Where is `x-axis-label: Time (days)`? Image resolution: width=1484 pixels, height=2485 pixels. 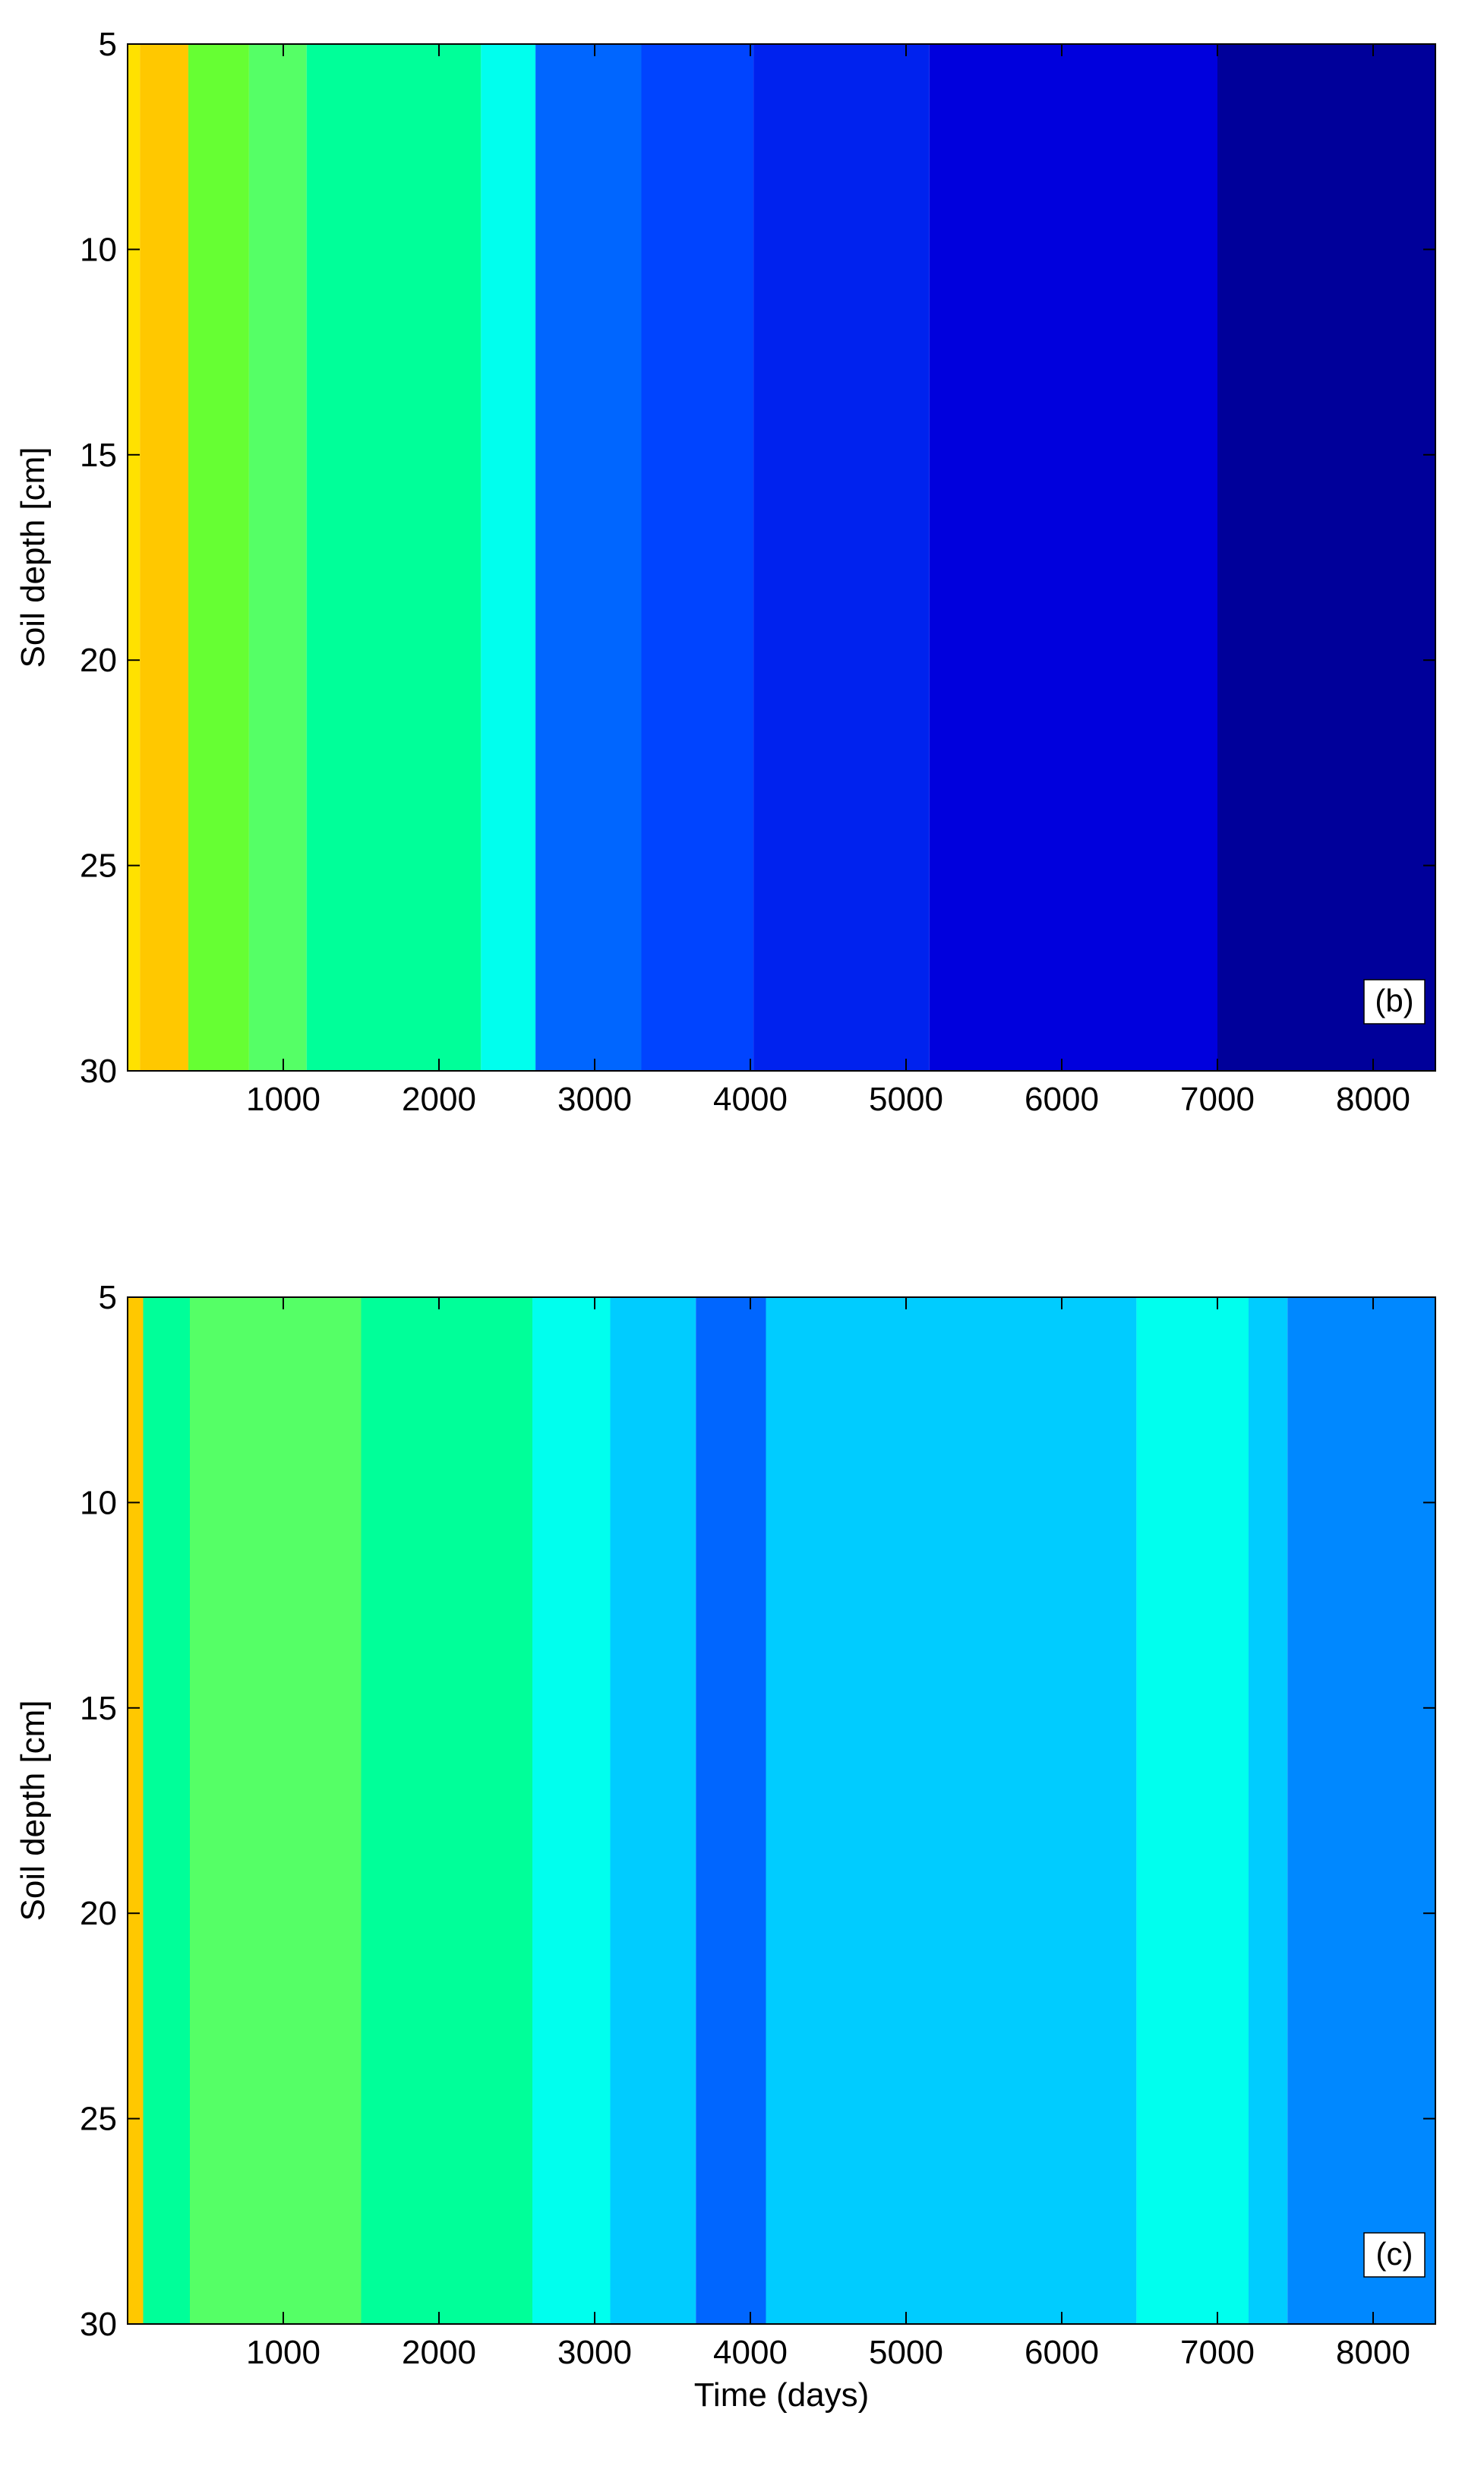 x-axis-label: Time (days) is located at coordinates (782, 2395).